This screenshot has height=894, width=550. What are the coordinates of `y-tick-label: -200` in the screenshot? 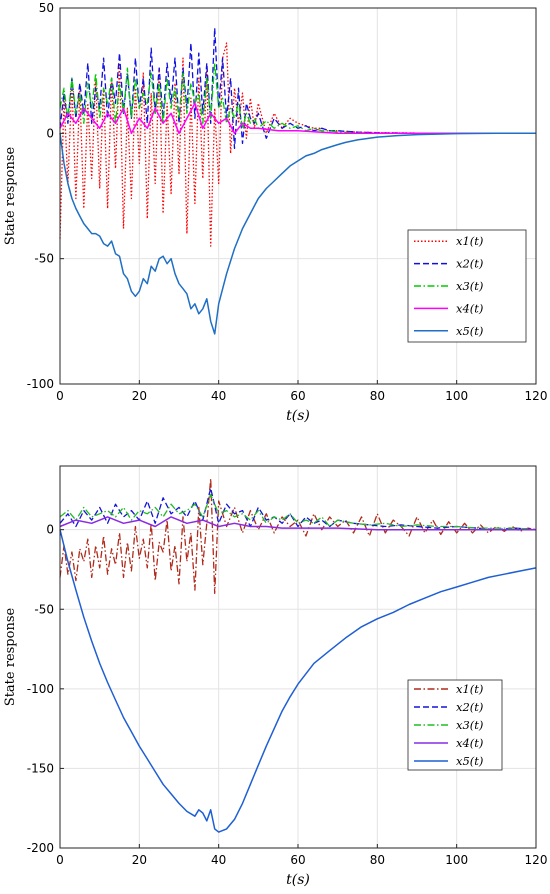 It's located at (40, 848).